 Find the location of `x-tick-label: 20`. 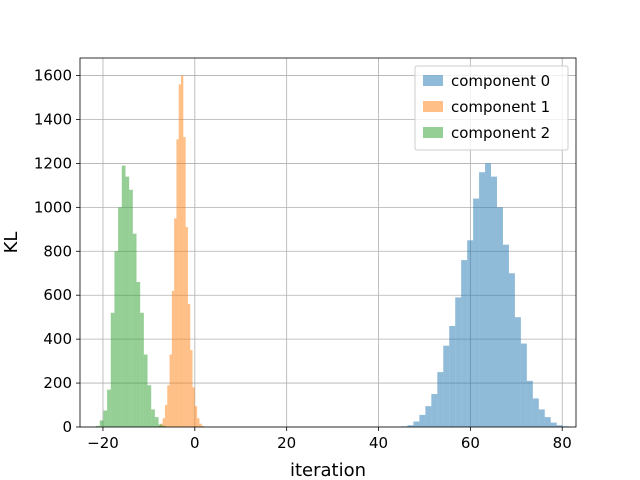

x-tick-label: 20 is located at coordinates (286, 443).